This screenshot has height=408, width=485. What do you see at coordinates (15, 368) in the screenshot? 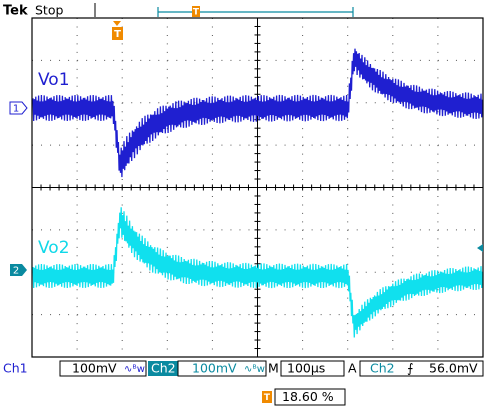
I see `ch1-name: Ch1` at bounding box center [15, 368].